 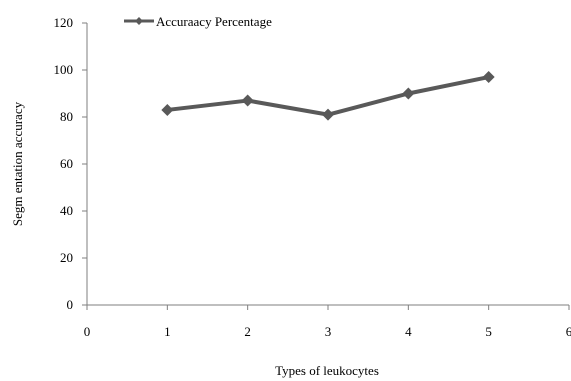 I want to click on x-axis-title: Types of leukocytes, so click(x=327, y=370).